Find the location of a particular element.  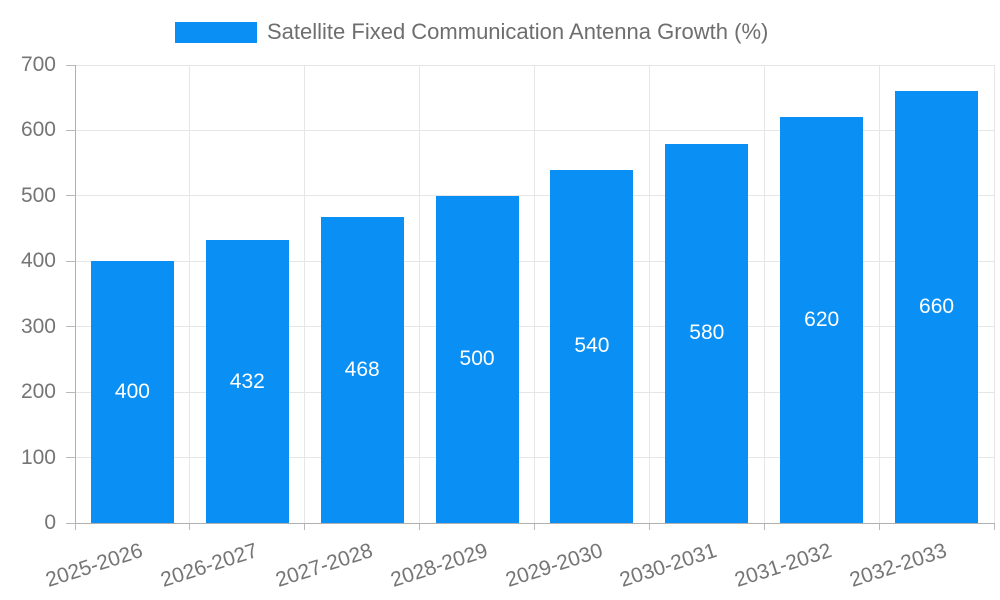

bar-2029-2030 is located at coordinates (592, 346).